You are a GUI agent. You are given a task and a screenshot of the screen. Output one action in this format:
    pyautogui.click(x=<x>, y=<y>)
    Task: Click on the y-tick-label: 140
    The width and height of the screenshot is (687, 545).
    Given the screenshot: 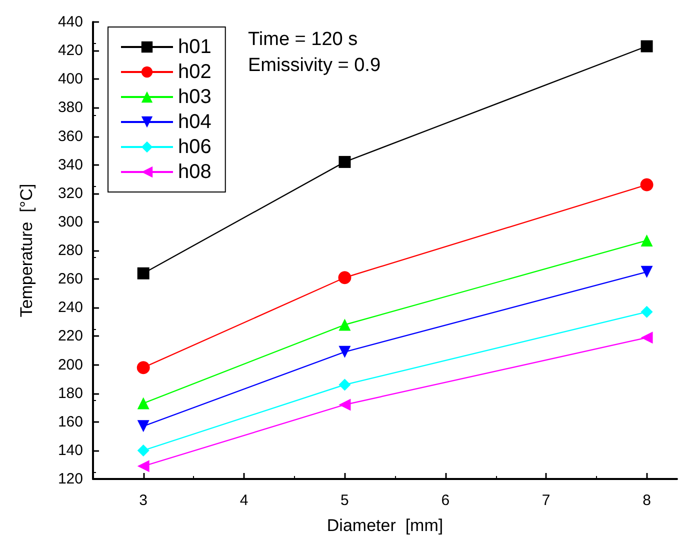 What is the action you would take?
    pyautogui.click(x=70, y=450)
    